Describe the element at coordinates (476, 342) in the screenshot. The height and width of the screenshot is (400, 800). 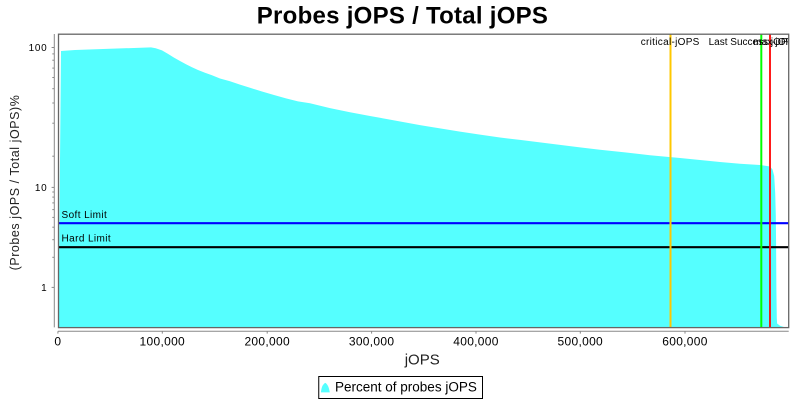
I see `svg-text: 400,000` at that location.